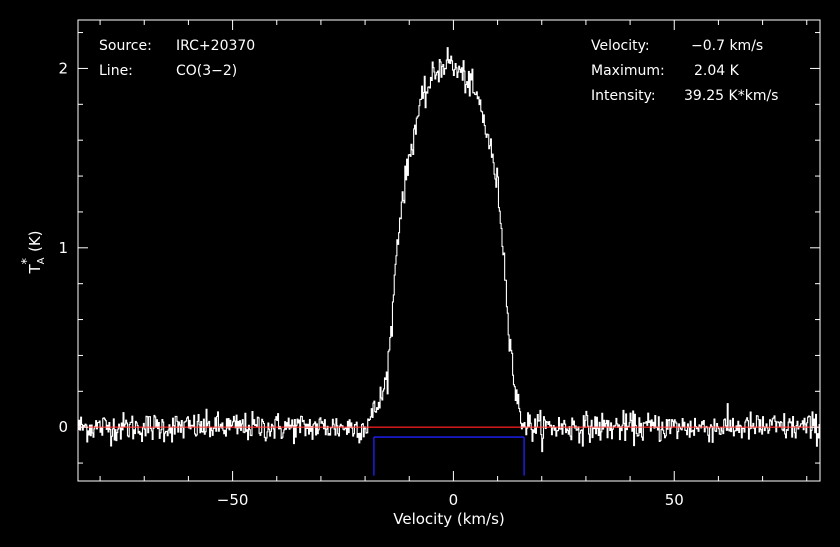 The width and height of the screenshot is (840, 547). I want to click on y-tick-label: 2, so click(63, 68).